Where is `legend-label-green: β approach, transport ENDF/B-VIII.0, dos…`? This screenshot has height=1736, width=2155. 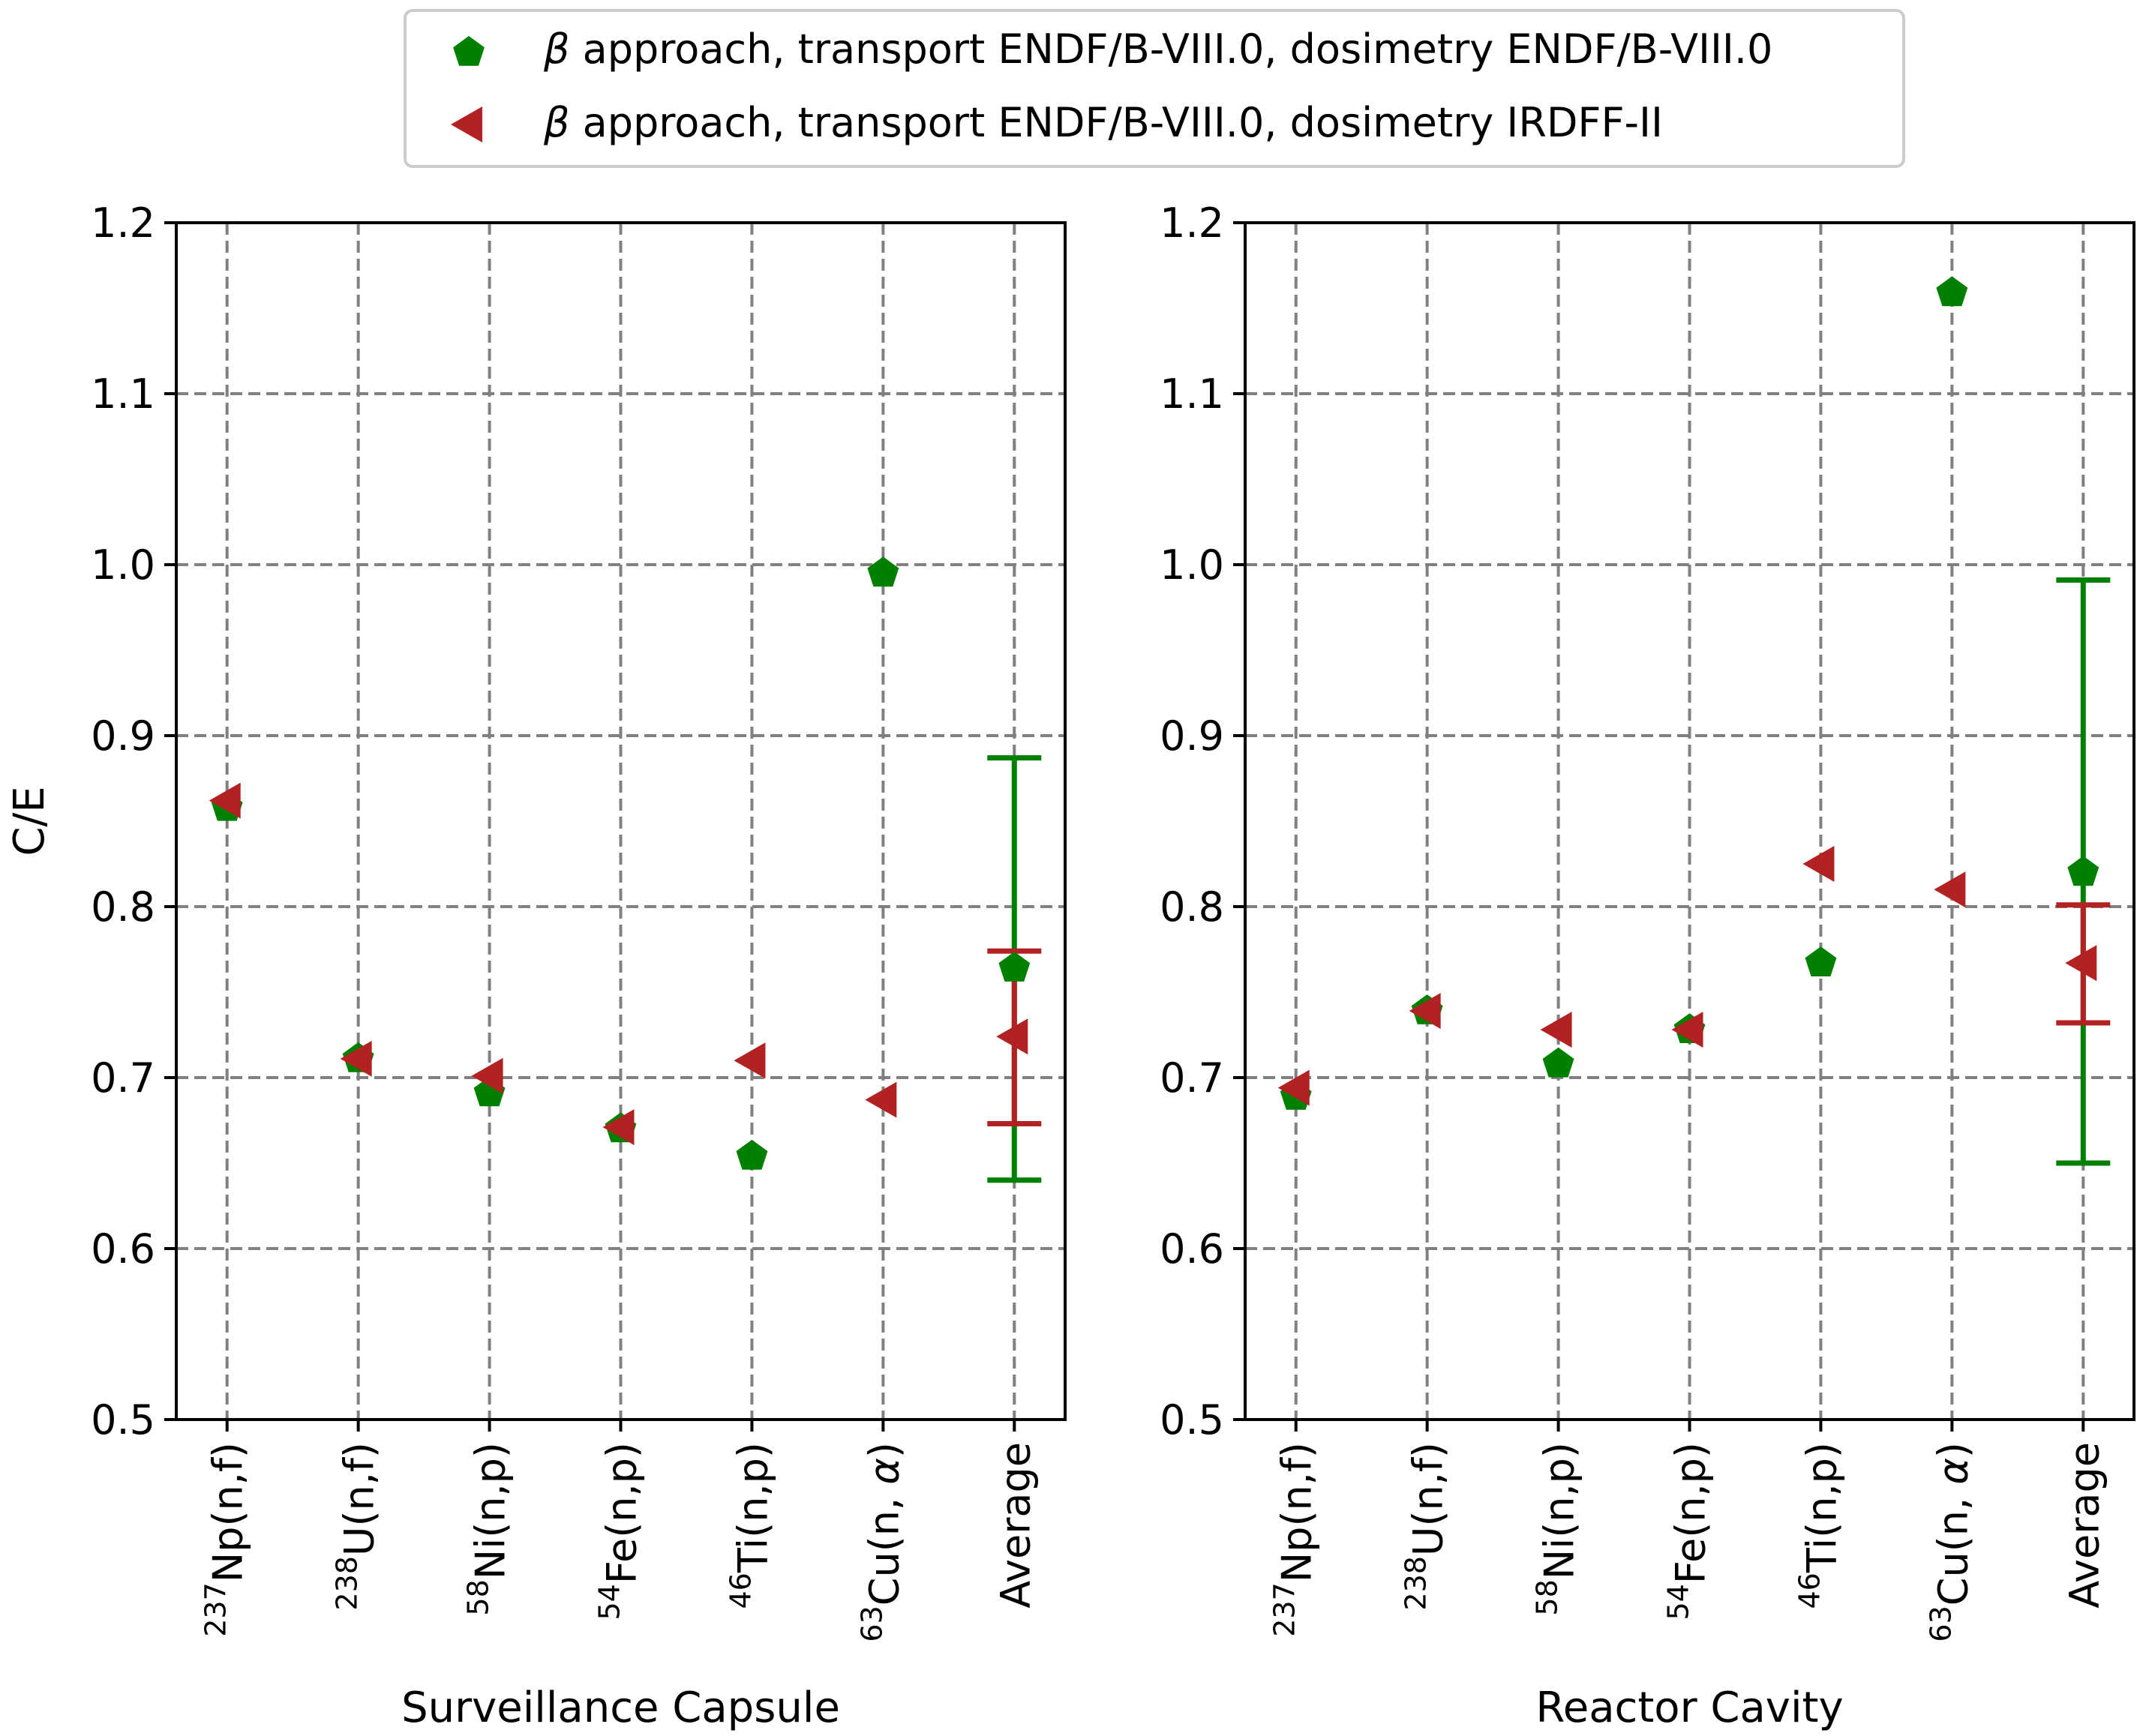 legend-label-green: β approach, transport ENDF/B-VIII.0, dos… is located at coordinates (1157, 49).